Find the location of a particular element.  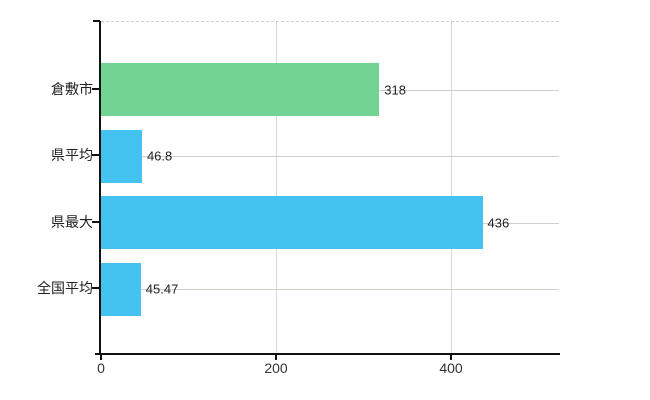

y-axis-spine is located at coordinates (100, 187).